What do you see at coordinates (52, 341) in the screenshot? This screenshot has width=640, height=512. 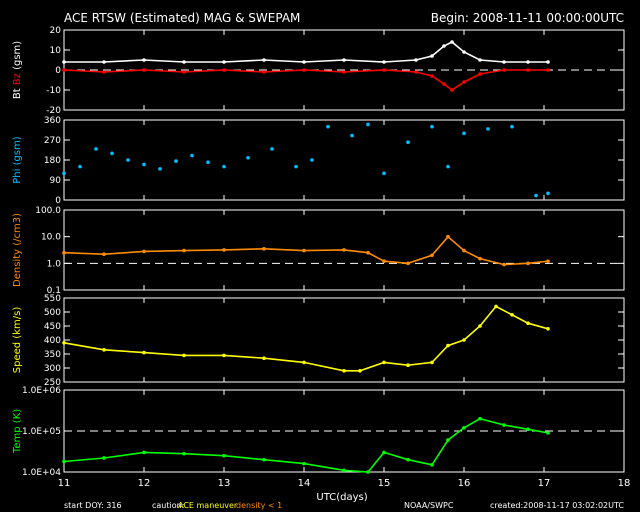 I see `y-tick-label: 400` at bounding box center [52, 341].